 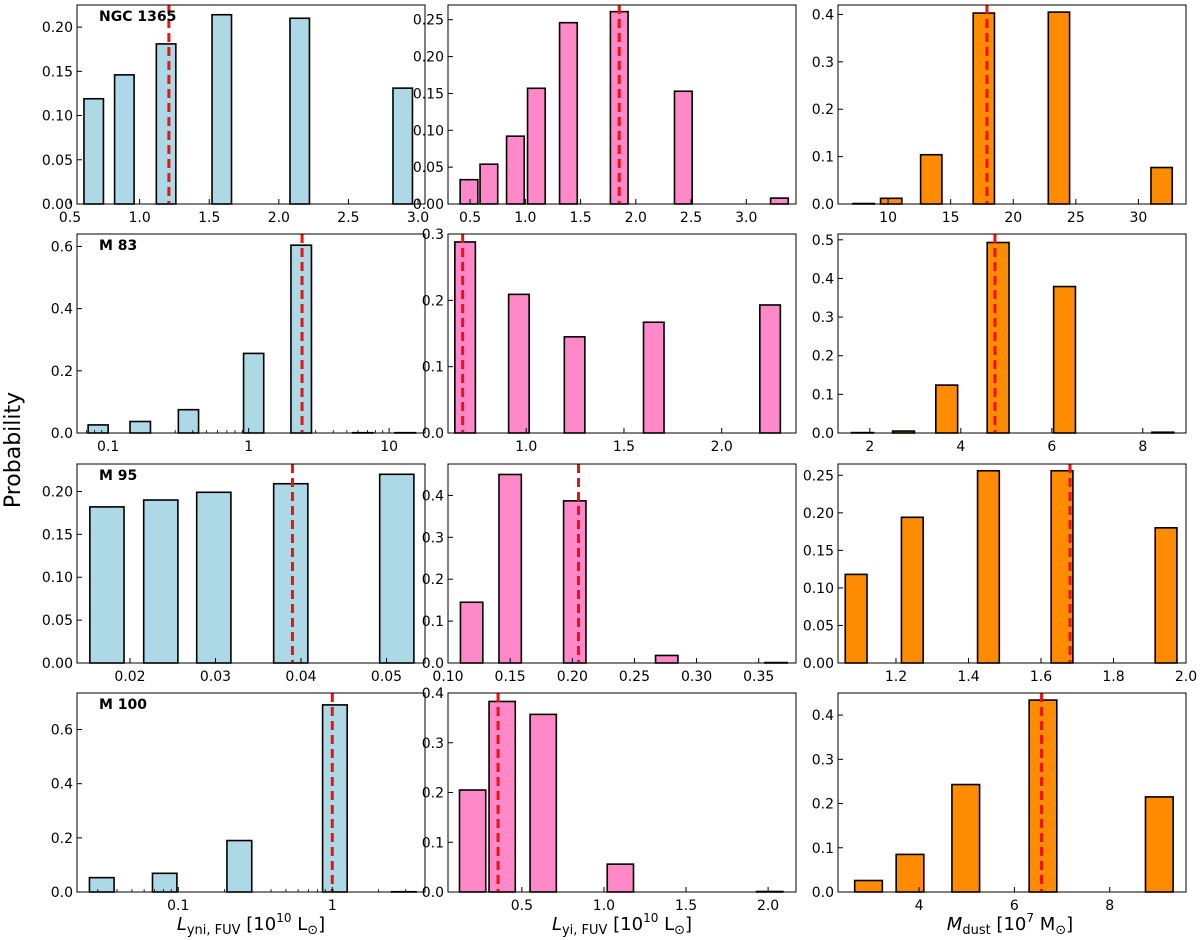 What do you see at coordinates (470, 218) in the screenshot?
I see `x-tick-label: 0.5` at bounding box center [470, 218].